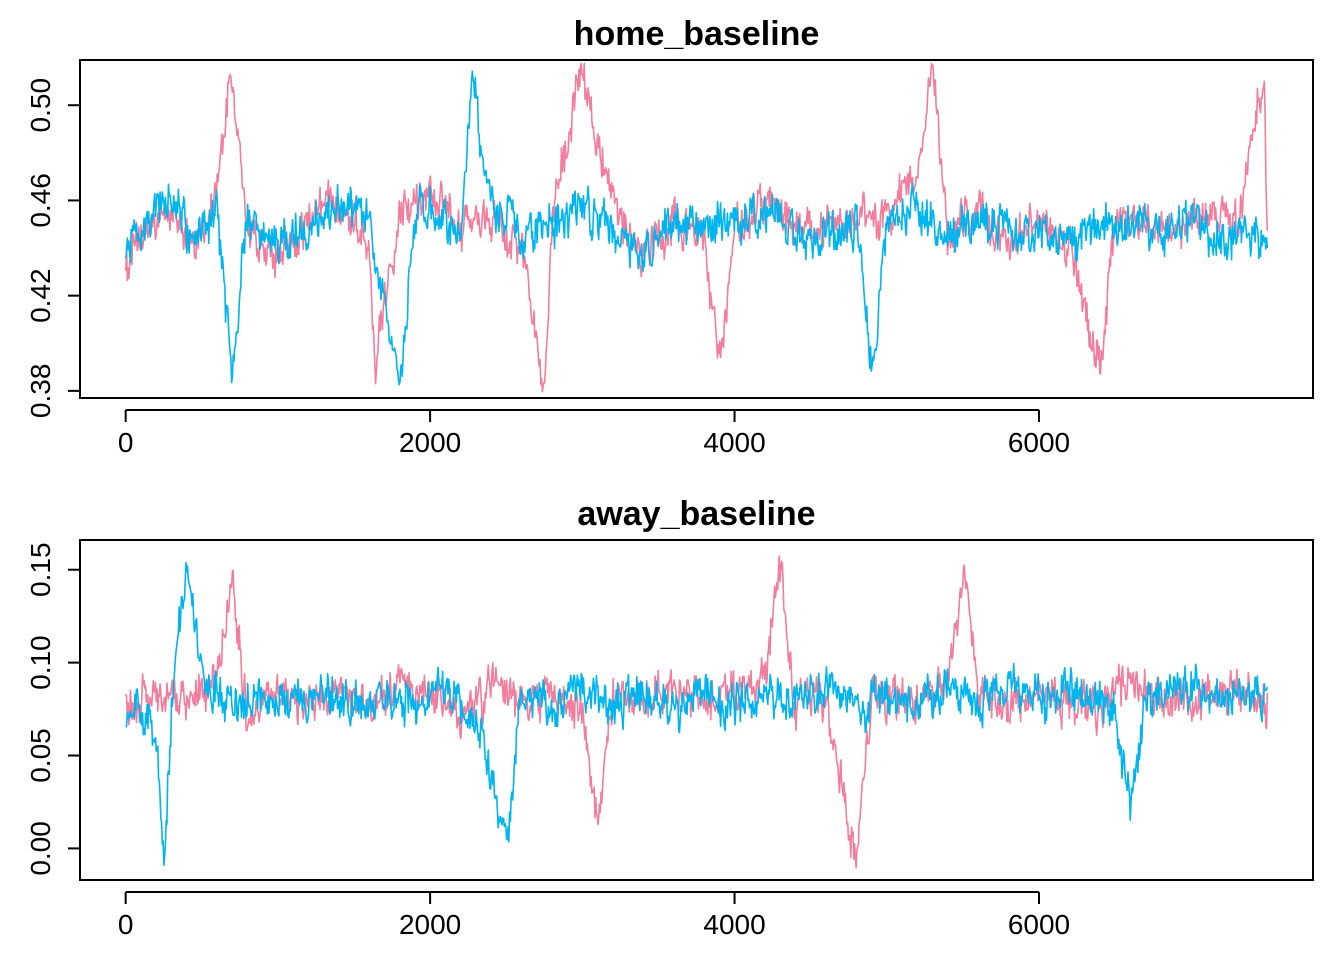 The width and height of the screenshot is (1344, 960). What do you see at coordinates (430, 442) in the screenshot?
I see `home-baseline-x-tick-label: 2000` at bounding box center [430, 442].